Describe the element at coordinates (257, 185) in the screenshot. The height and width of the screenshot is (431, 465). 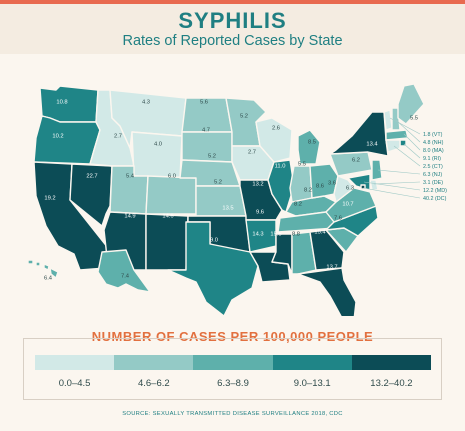
I see `label-MO: 13.2` at that location.